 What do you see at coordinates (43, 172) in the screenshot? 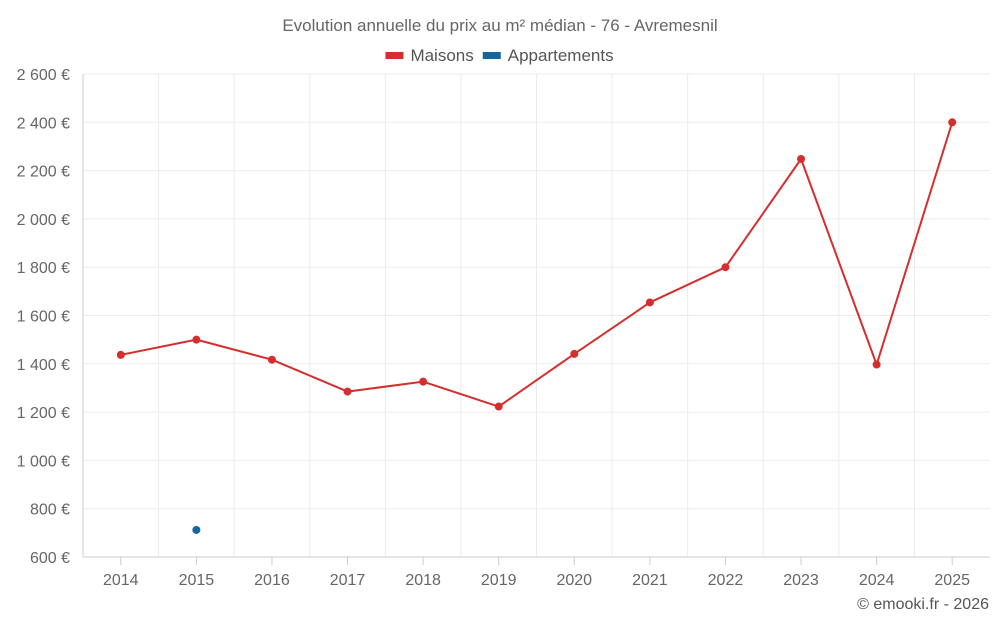
I see `y-tick-label: 2 200 €` at bounding box center [43, 172].